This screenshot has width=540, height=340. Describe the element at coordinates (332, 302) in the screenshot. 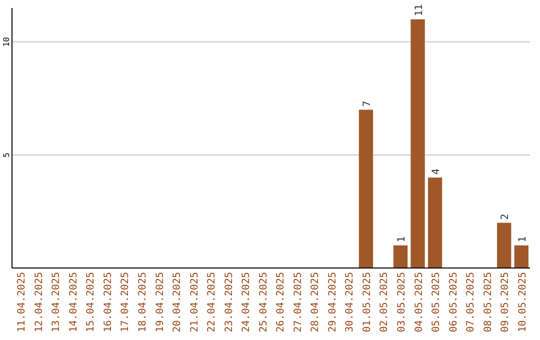

I see `x-tick-label: 29.04.2025` at that location.